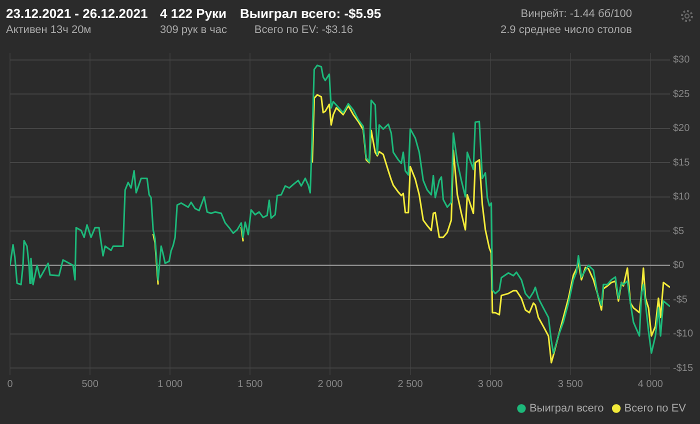 The image size is (700, 424). What do you see at coordinates (571, 384) in the screenshot?
I see `x-tick-label: 3 500` at bounding box center [571, 384].